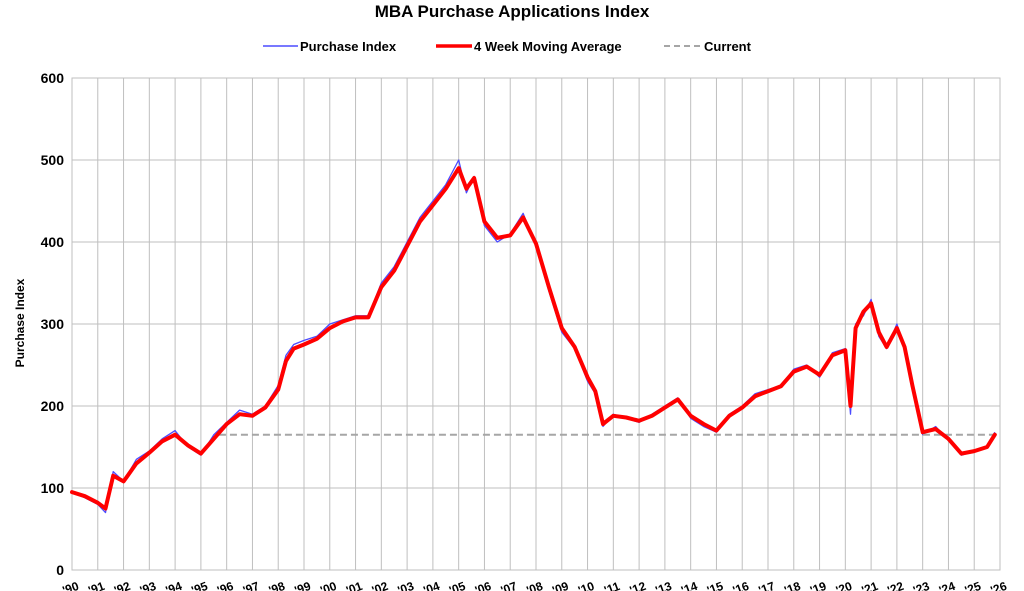 Image resolution: width=1024 pixels, height=591 pixels. Describe the element at coordinates (348, 46) in the screenshot. I see `legend-label-purchase-index: Purchase Index` at that location.